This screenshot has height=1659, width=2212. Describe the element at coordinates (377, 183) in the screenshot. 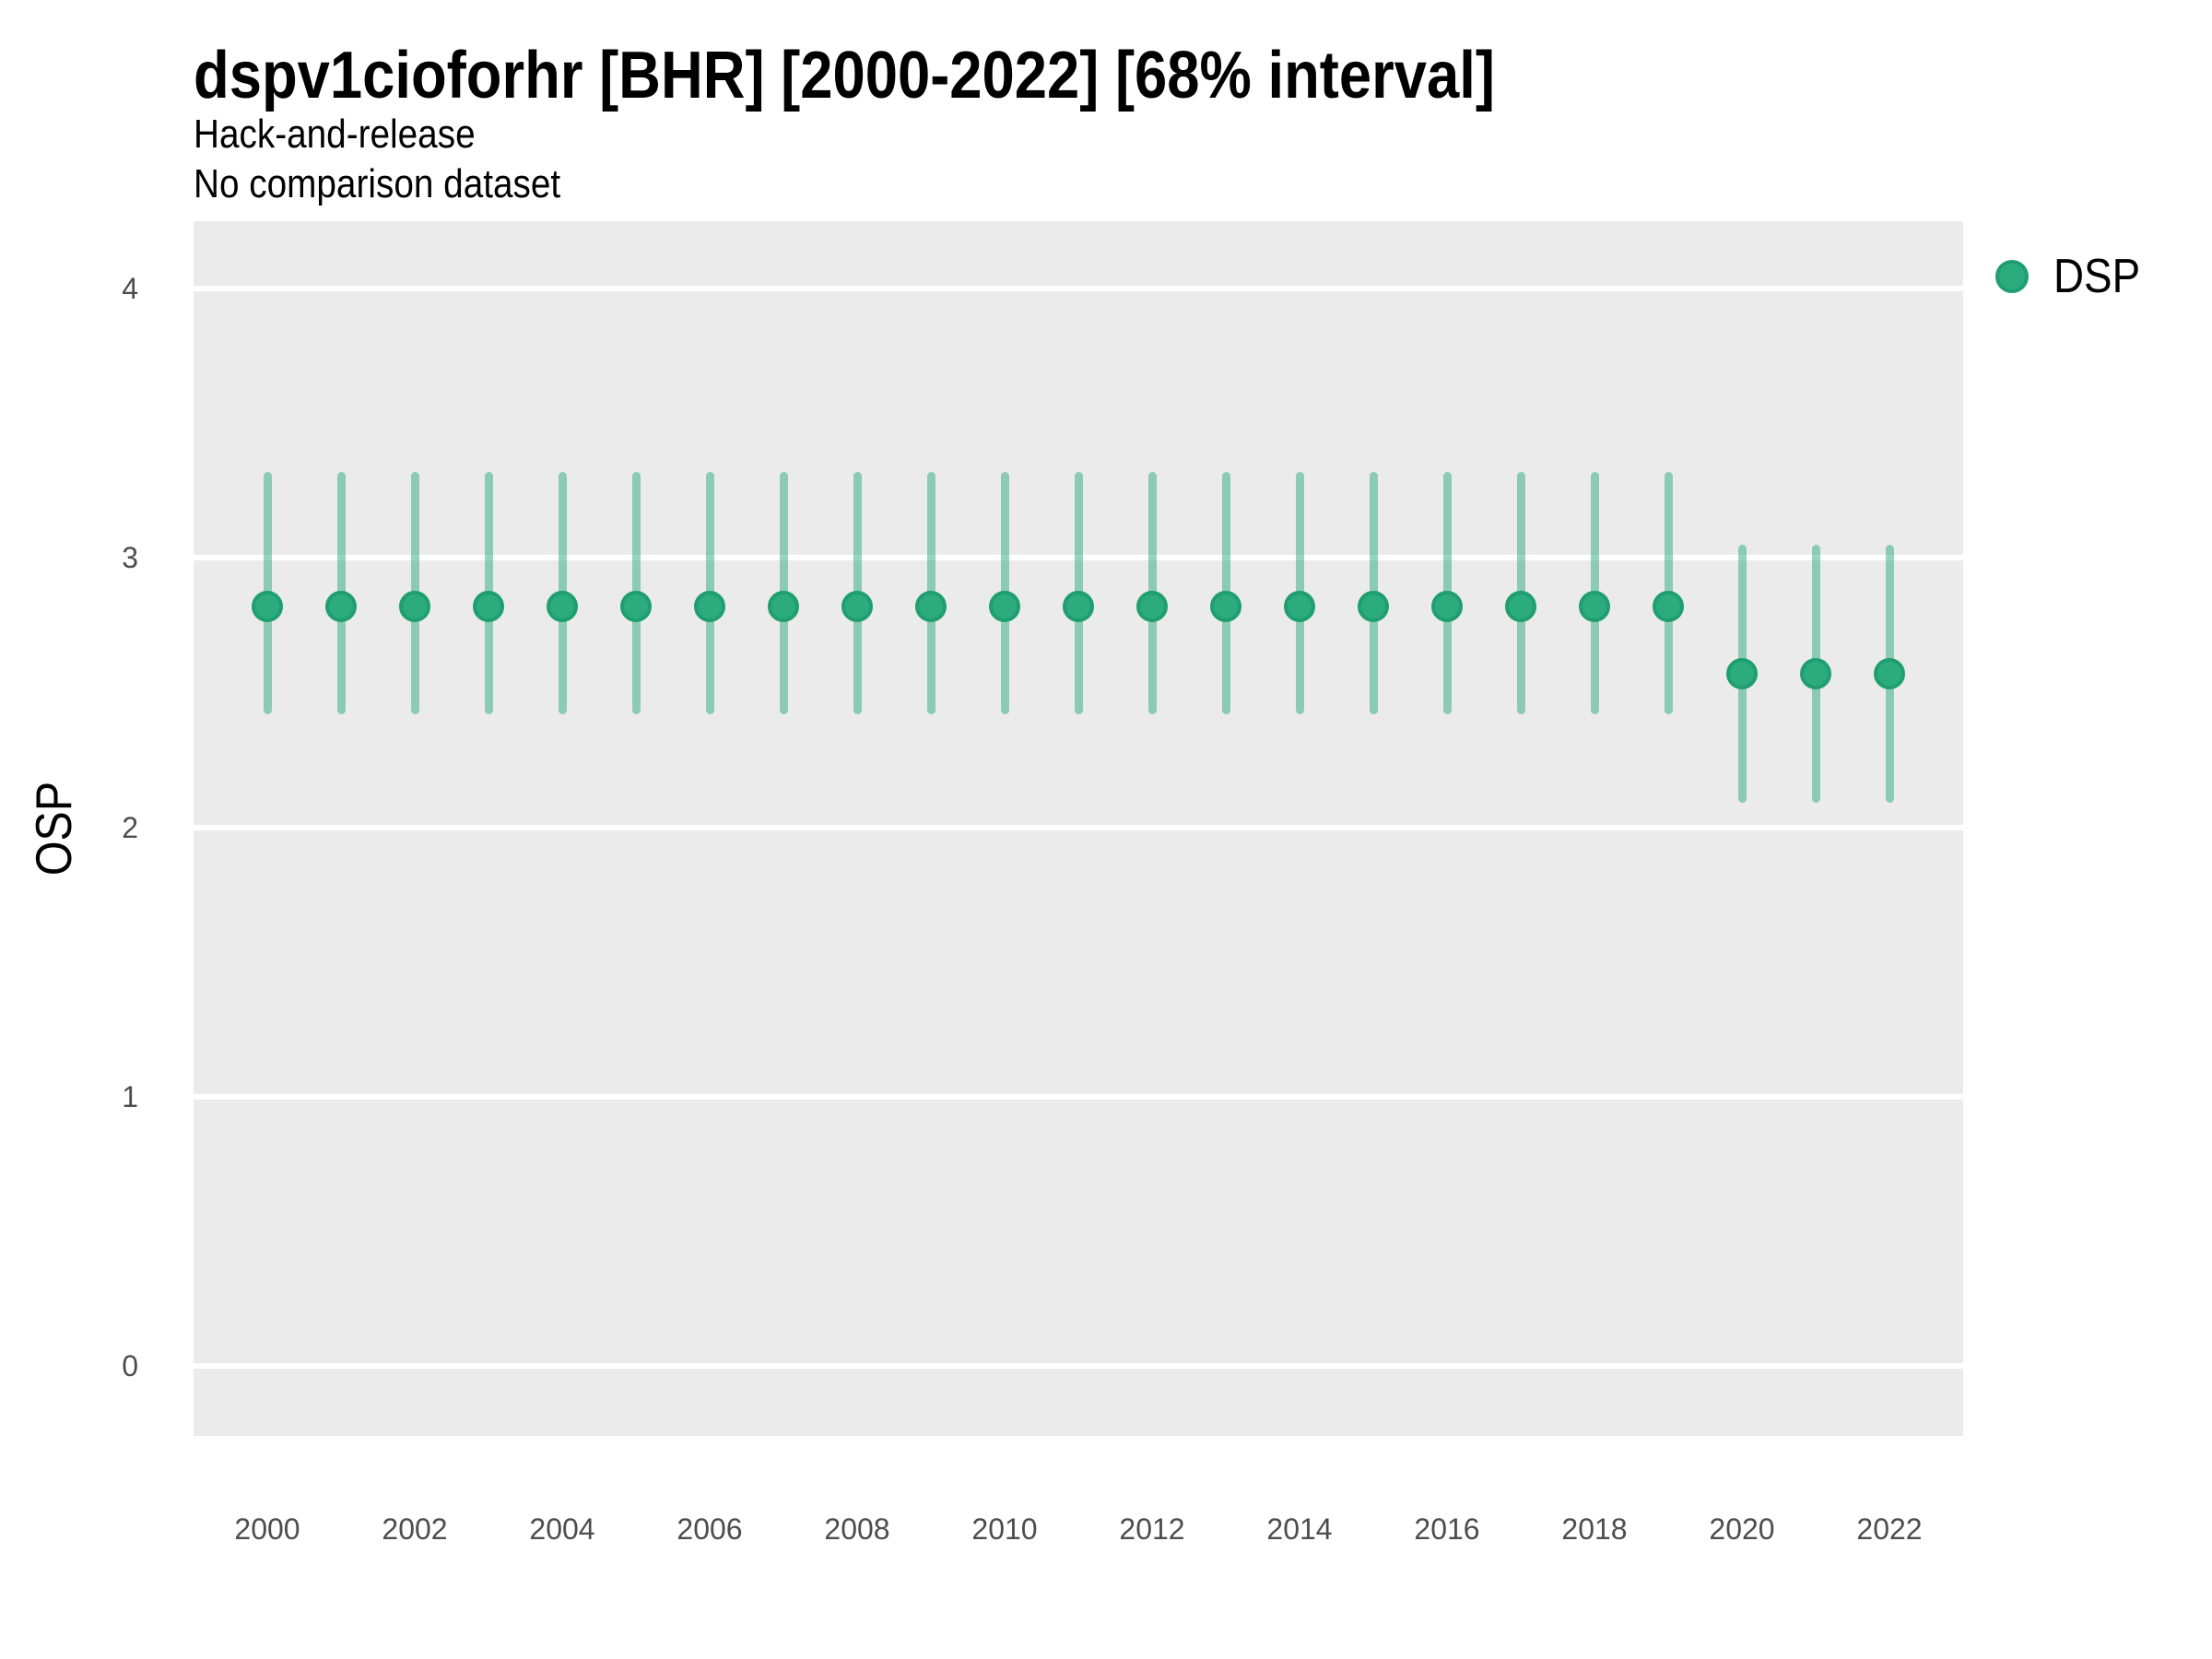

I see `chart-note: No comparison dataset` at that location.